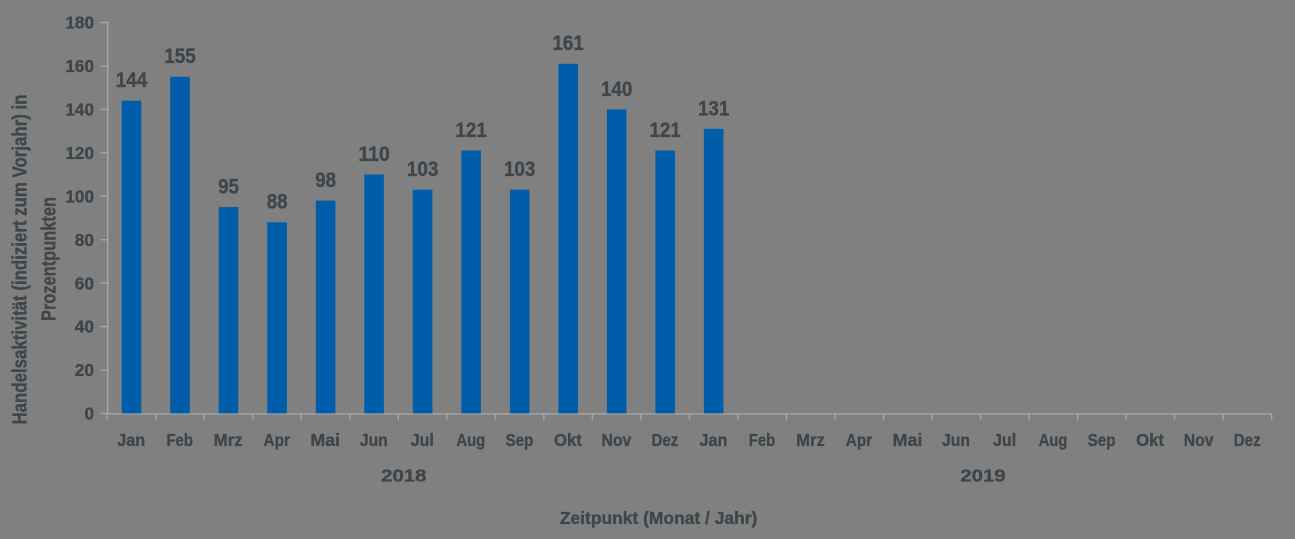 This screenshot has width=1295, height=539. I want to click on svg-text: 60, so click(84, 283).